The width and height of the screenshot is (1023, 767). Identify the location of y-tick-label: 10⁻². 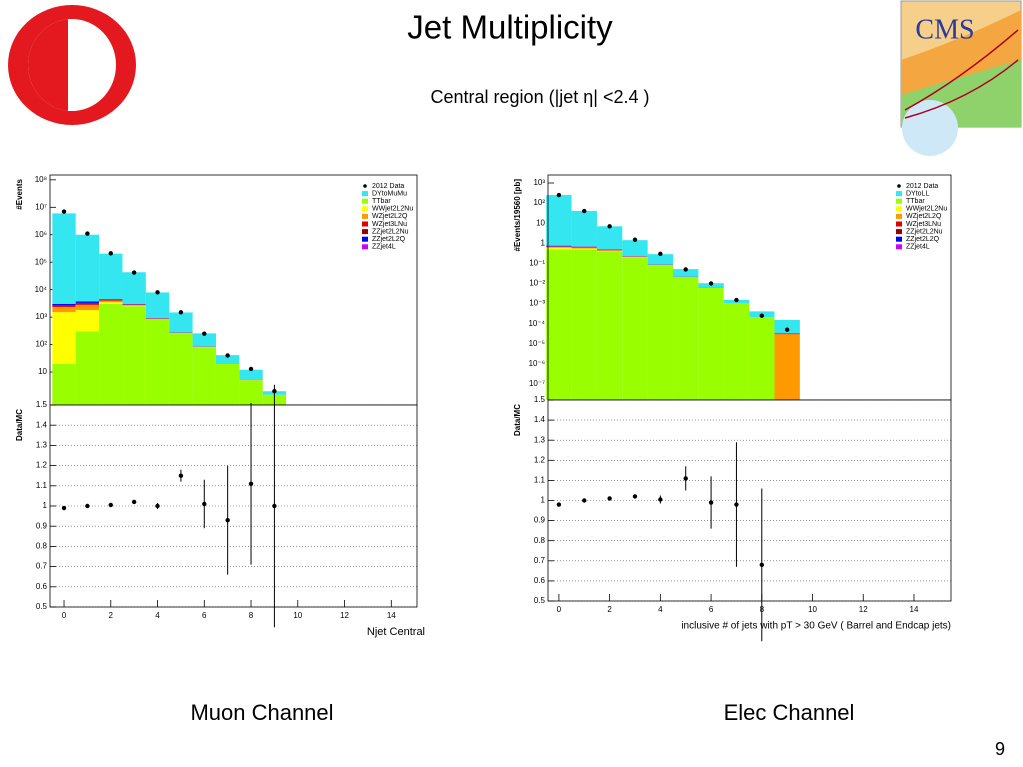
(537, 283).